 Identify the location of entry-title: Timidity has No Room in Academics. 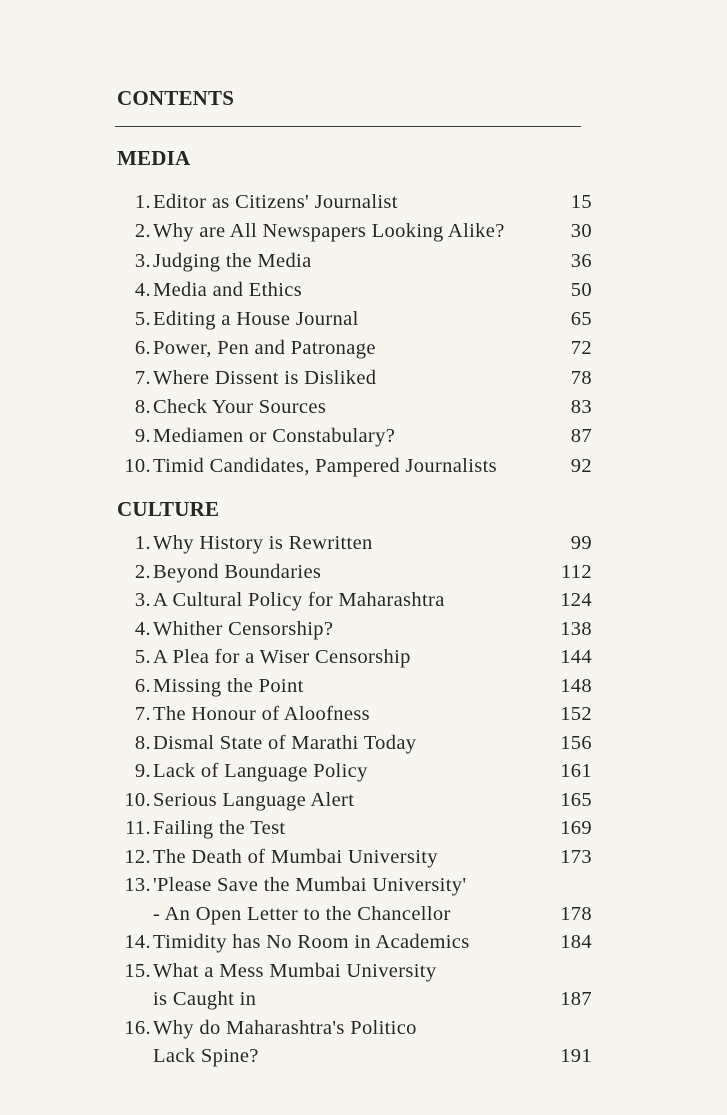
(311, 942).